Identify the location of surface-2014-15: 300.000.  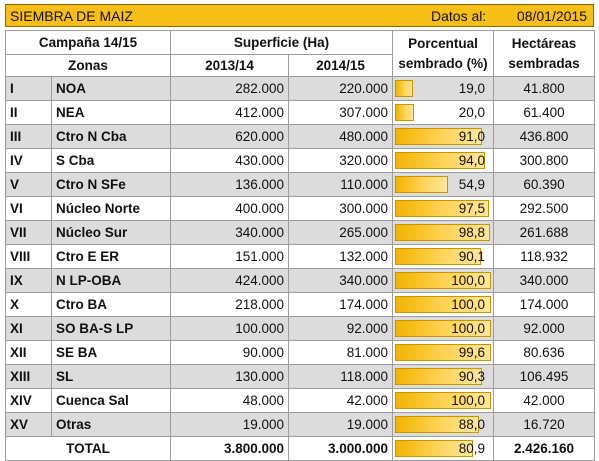
(340, 208).